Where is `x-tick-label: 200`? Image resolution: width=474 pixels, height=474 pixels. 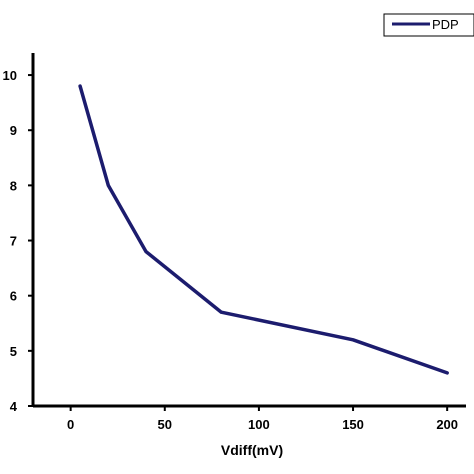
x-tick-label: 200 is located at coordinates (447, 424).